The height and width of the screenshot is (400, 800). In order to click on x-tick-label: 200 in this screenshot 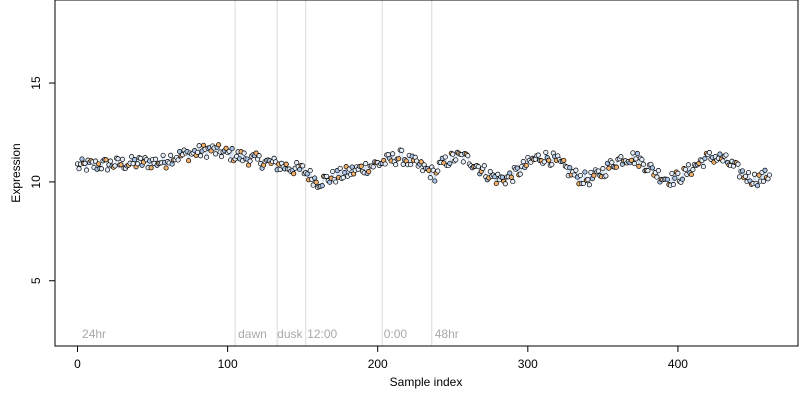, I will do `click(378, 364)`.